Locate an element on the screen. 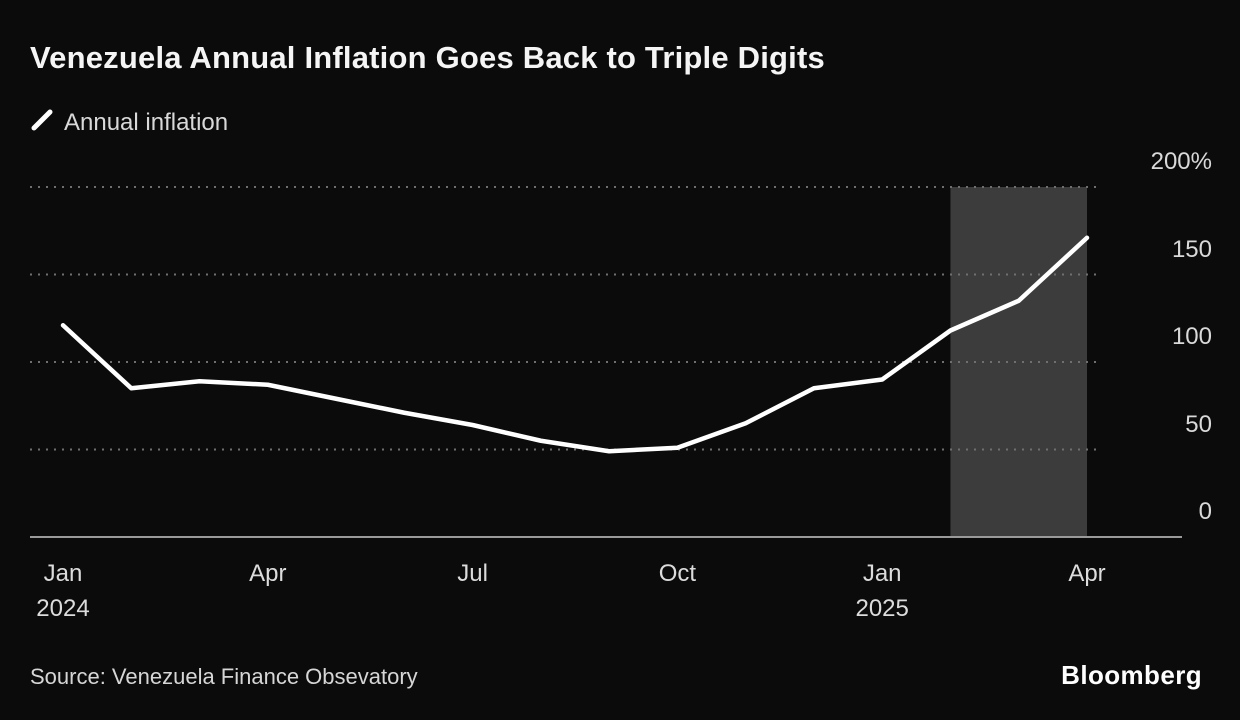  source-attribution: Source: Venezuela Finance Obsevatory is located at coordinates (224, 676).